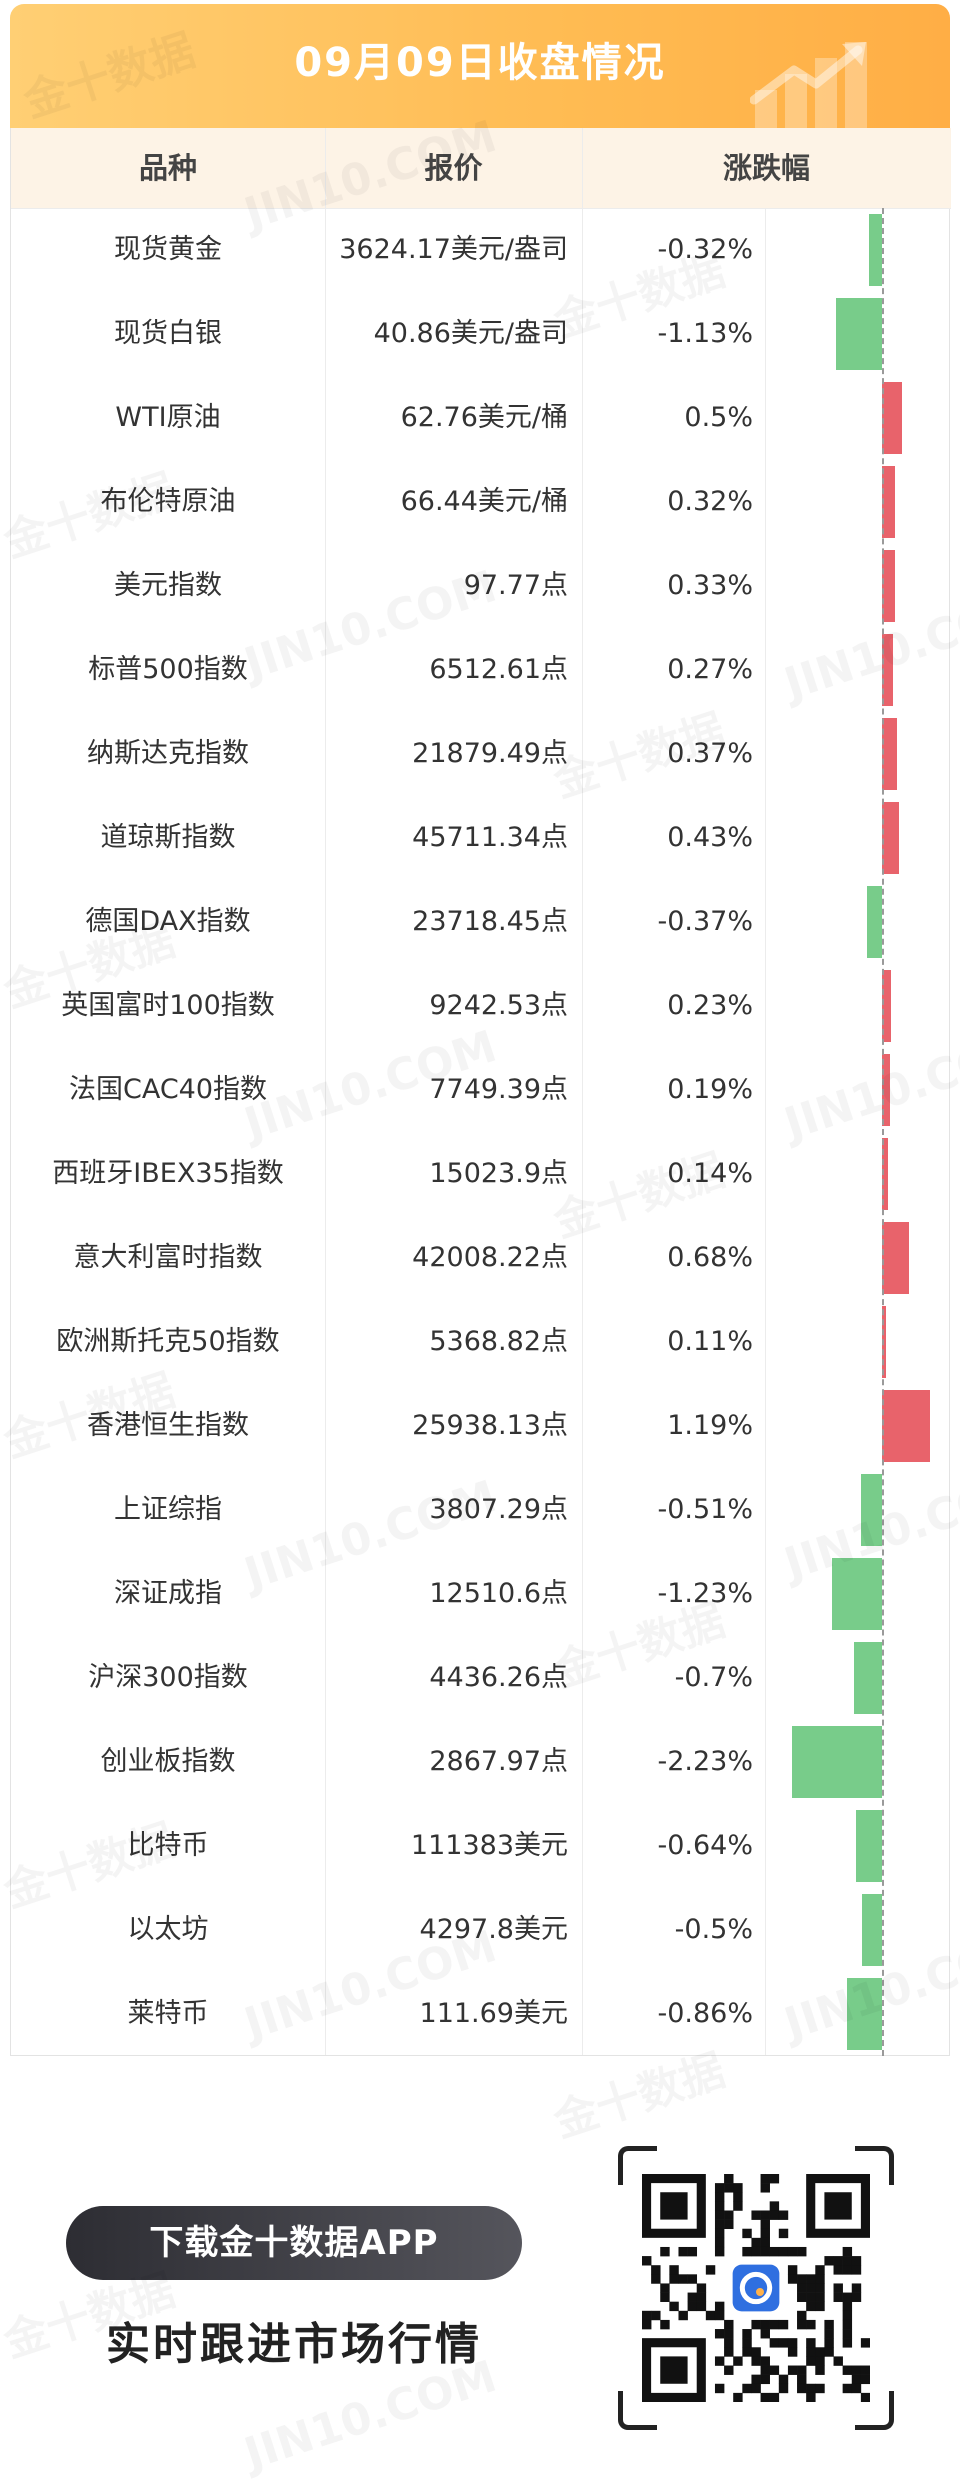 This screenshot has width=960, height=2480. I want to click on instrument-name: 香港恒生指数, so click(168, 1425).